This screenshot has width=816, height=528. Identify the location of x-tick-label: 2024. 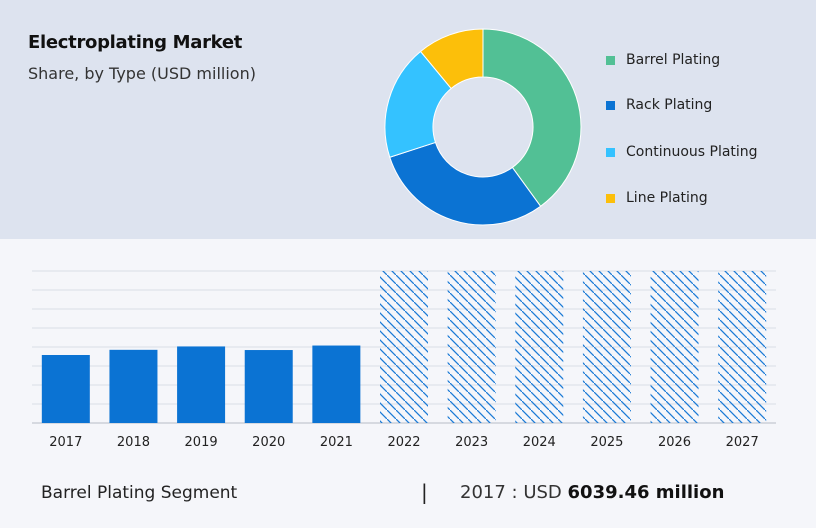
(539, 442).